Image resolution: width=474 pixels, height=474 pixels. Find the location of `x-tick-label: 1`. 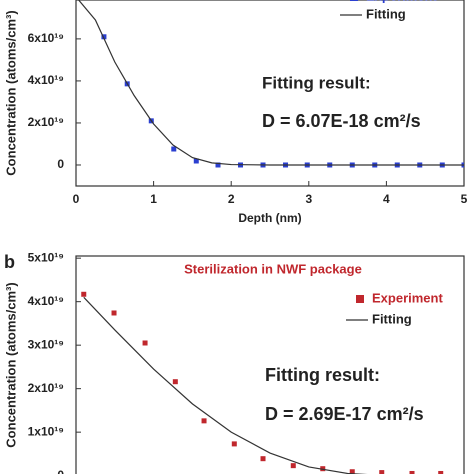

x-tick-label: 1 is located at coordinates (153, 199).